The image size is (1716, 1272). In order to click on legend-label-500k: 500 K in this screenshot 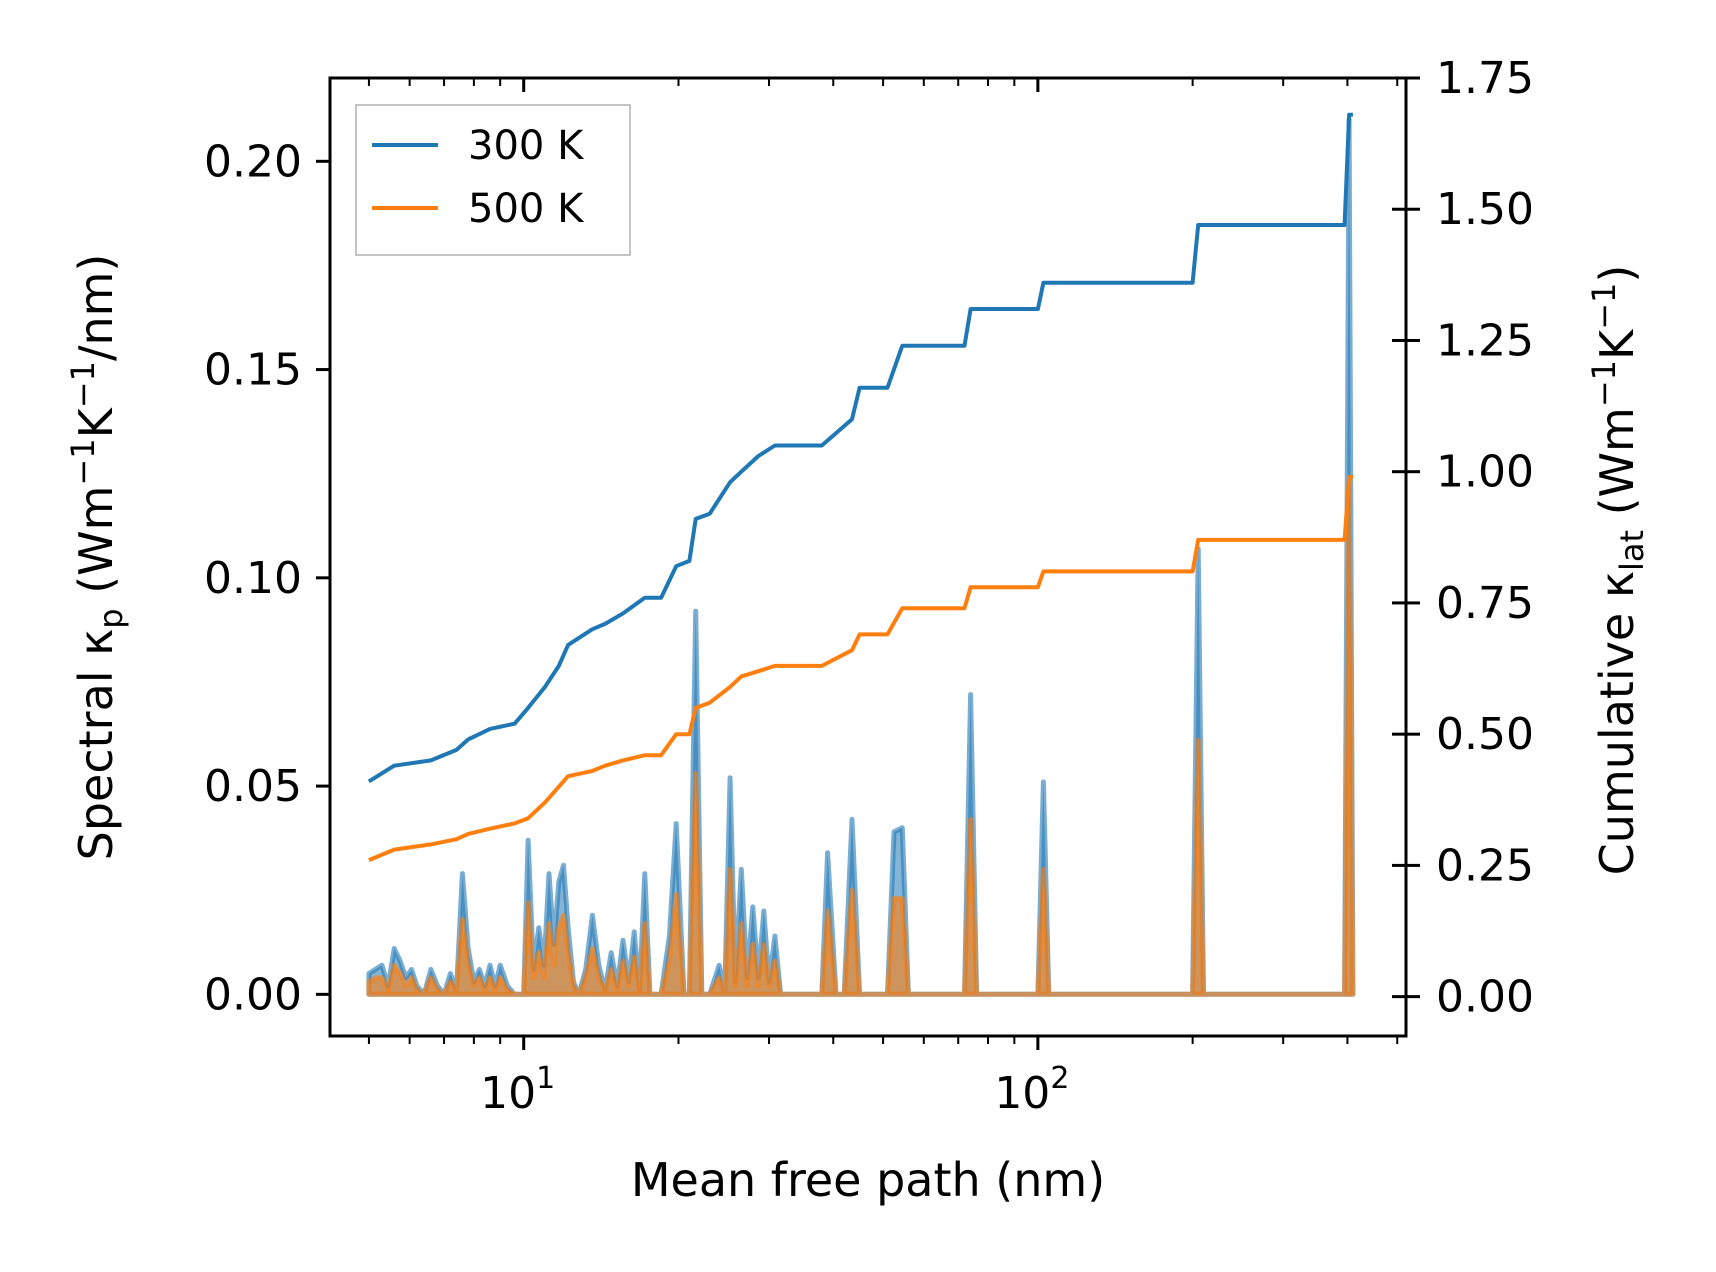, I will do `click(526, 209)`.